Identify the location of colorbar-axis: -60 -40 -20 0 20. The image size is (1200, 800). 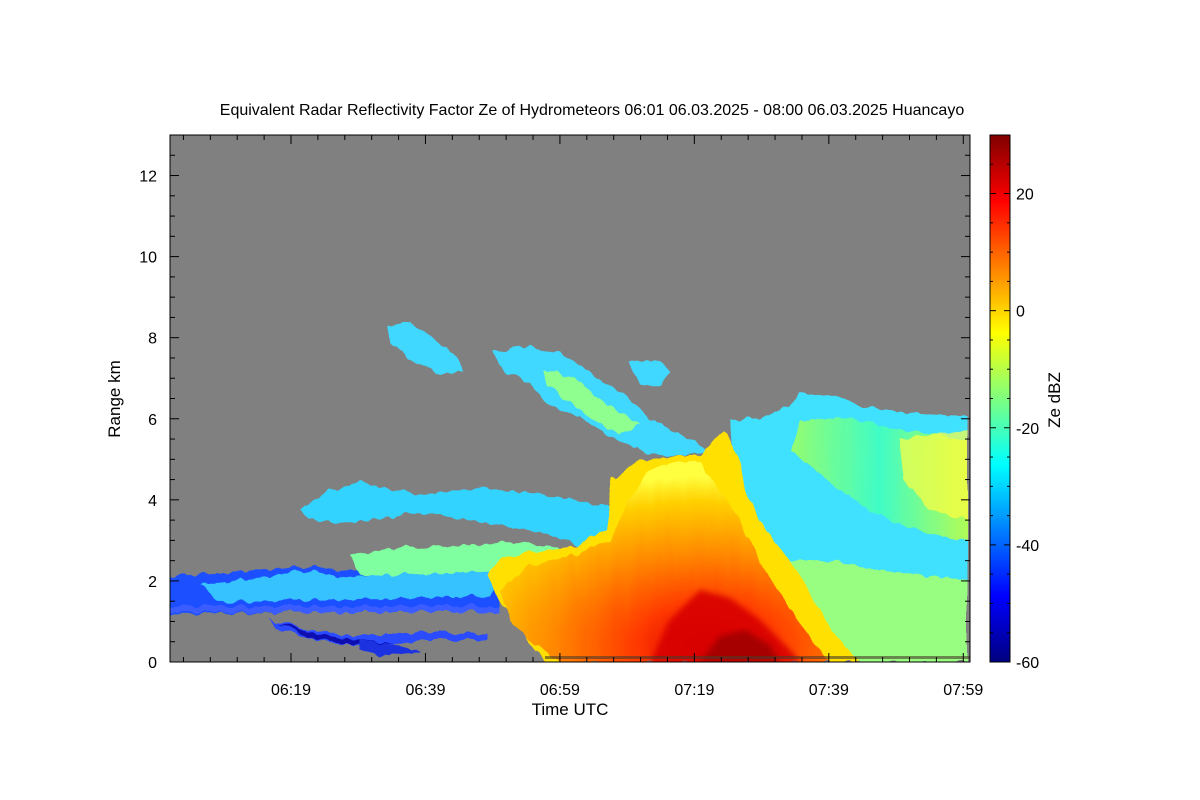
(1014, 403).